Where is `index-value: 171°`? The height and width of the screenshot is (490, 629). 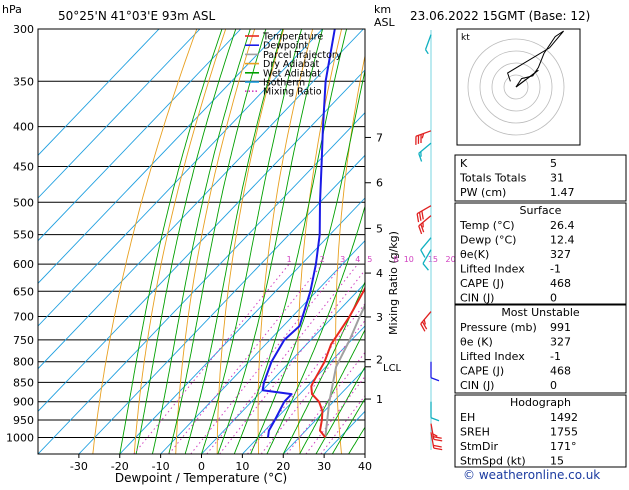 index-value: 171° is located at coordinates (563, 446).